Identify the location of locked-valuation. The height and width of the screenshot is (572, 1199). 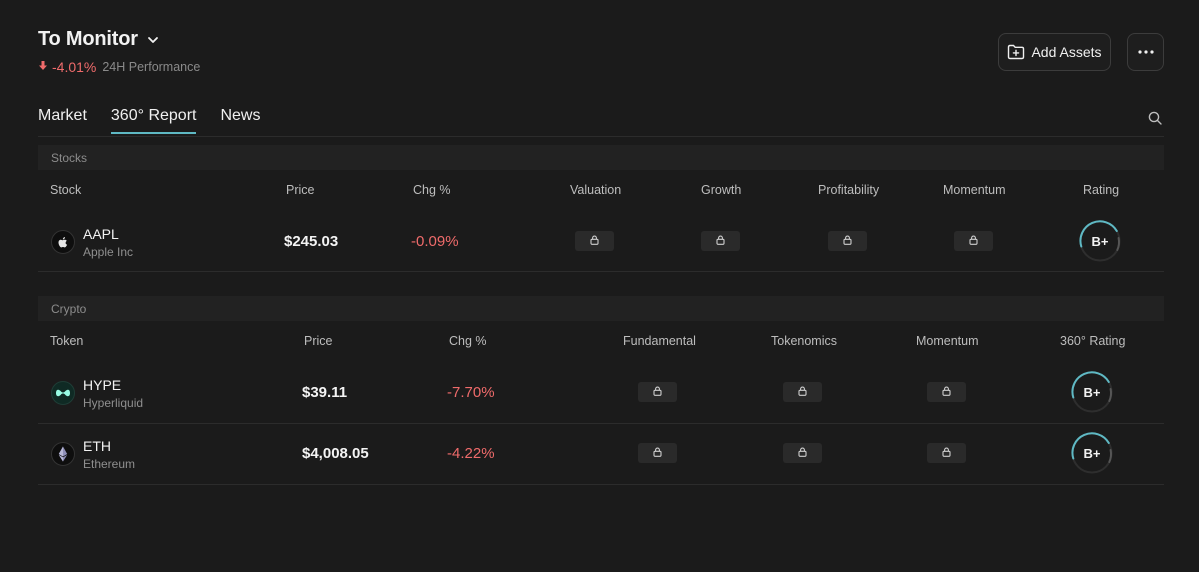
(594, 241).